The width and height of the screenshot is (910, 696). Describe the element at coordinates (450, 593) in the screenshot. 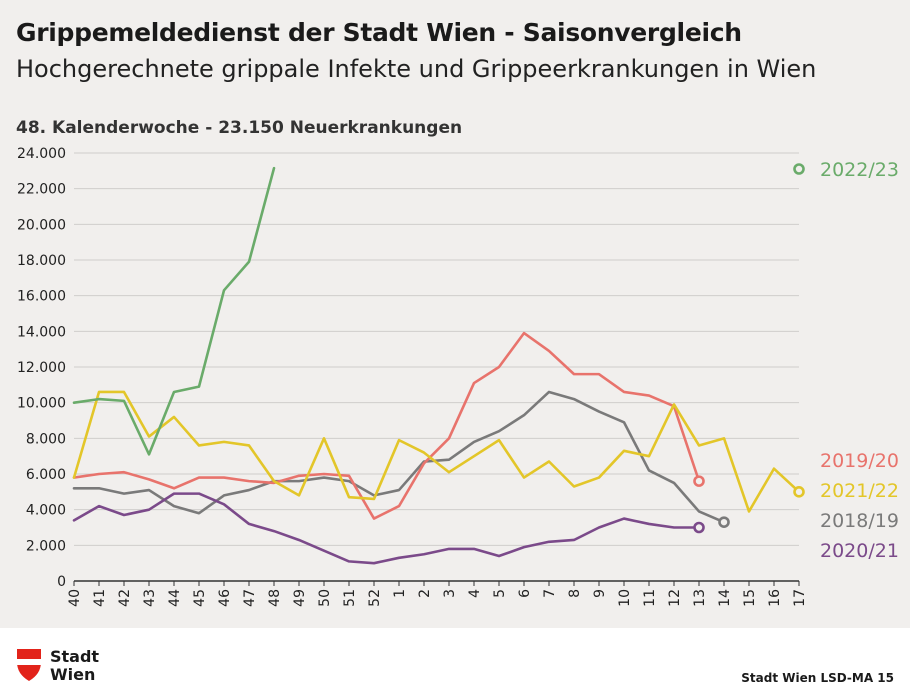

I see `x-tick-label: 3` at that location.